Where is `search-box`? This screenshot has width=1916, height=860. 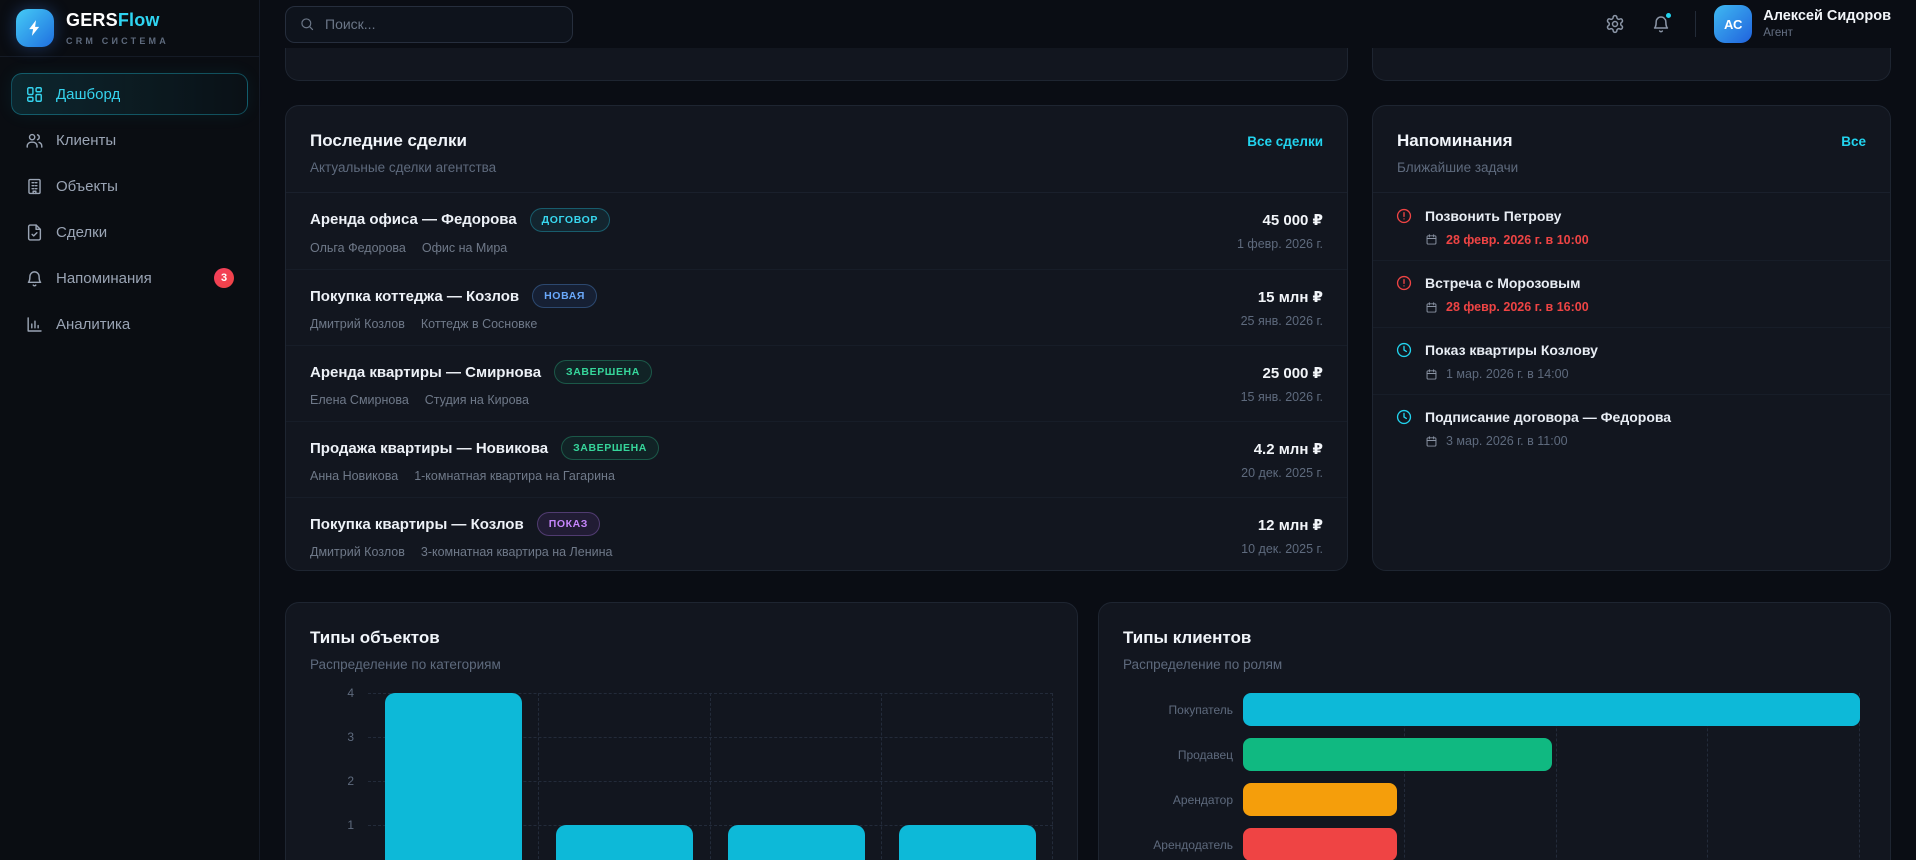
search-box is located at coordinates (429, 24).